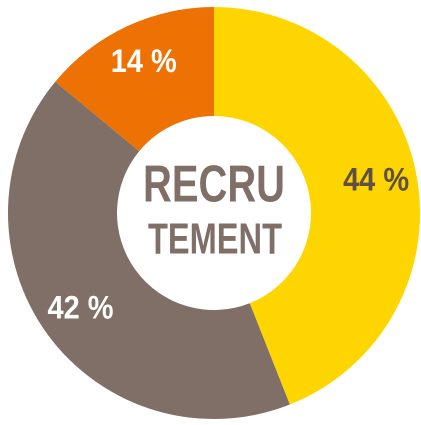 The height and width of the screenshot is (425, 421). I want to click on data-label: 44 %, so click(376, 180).